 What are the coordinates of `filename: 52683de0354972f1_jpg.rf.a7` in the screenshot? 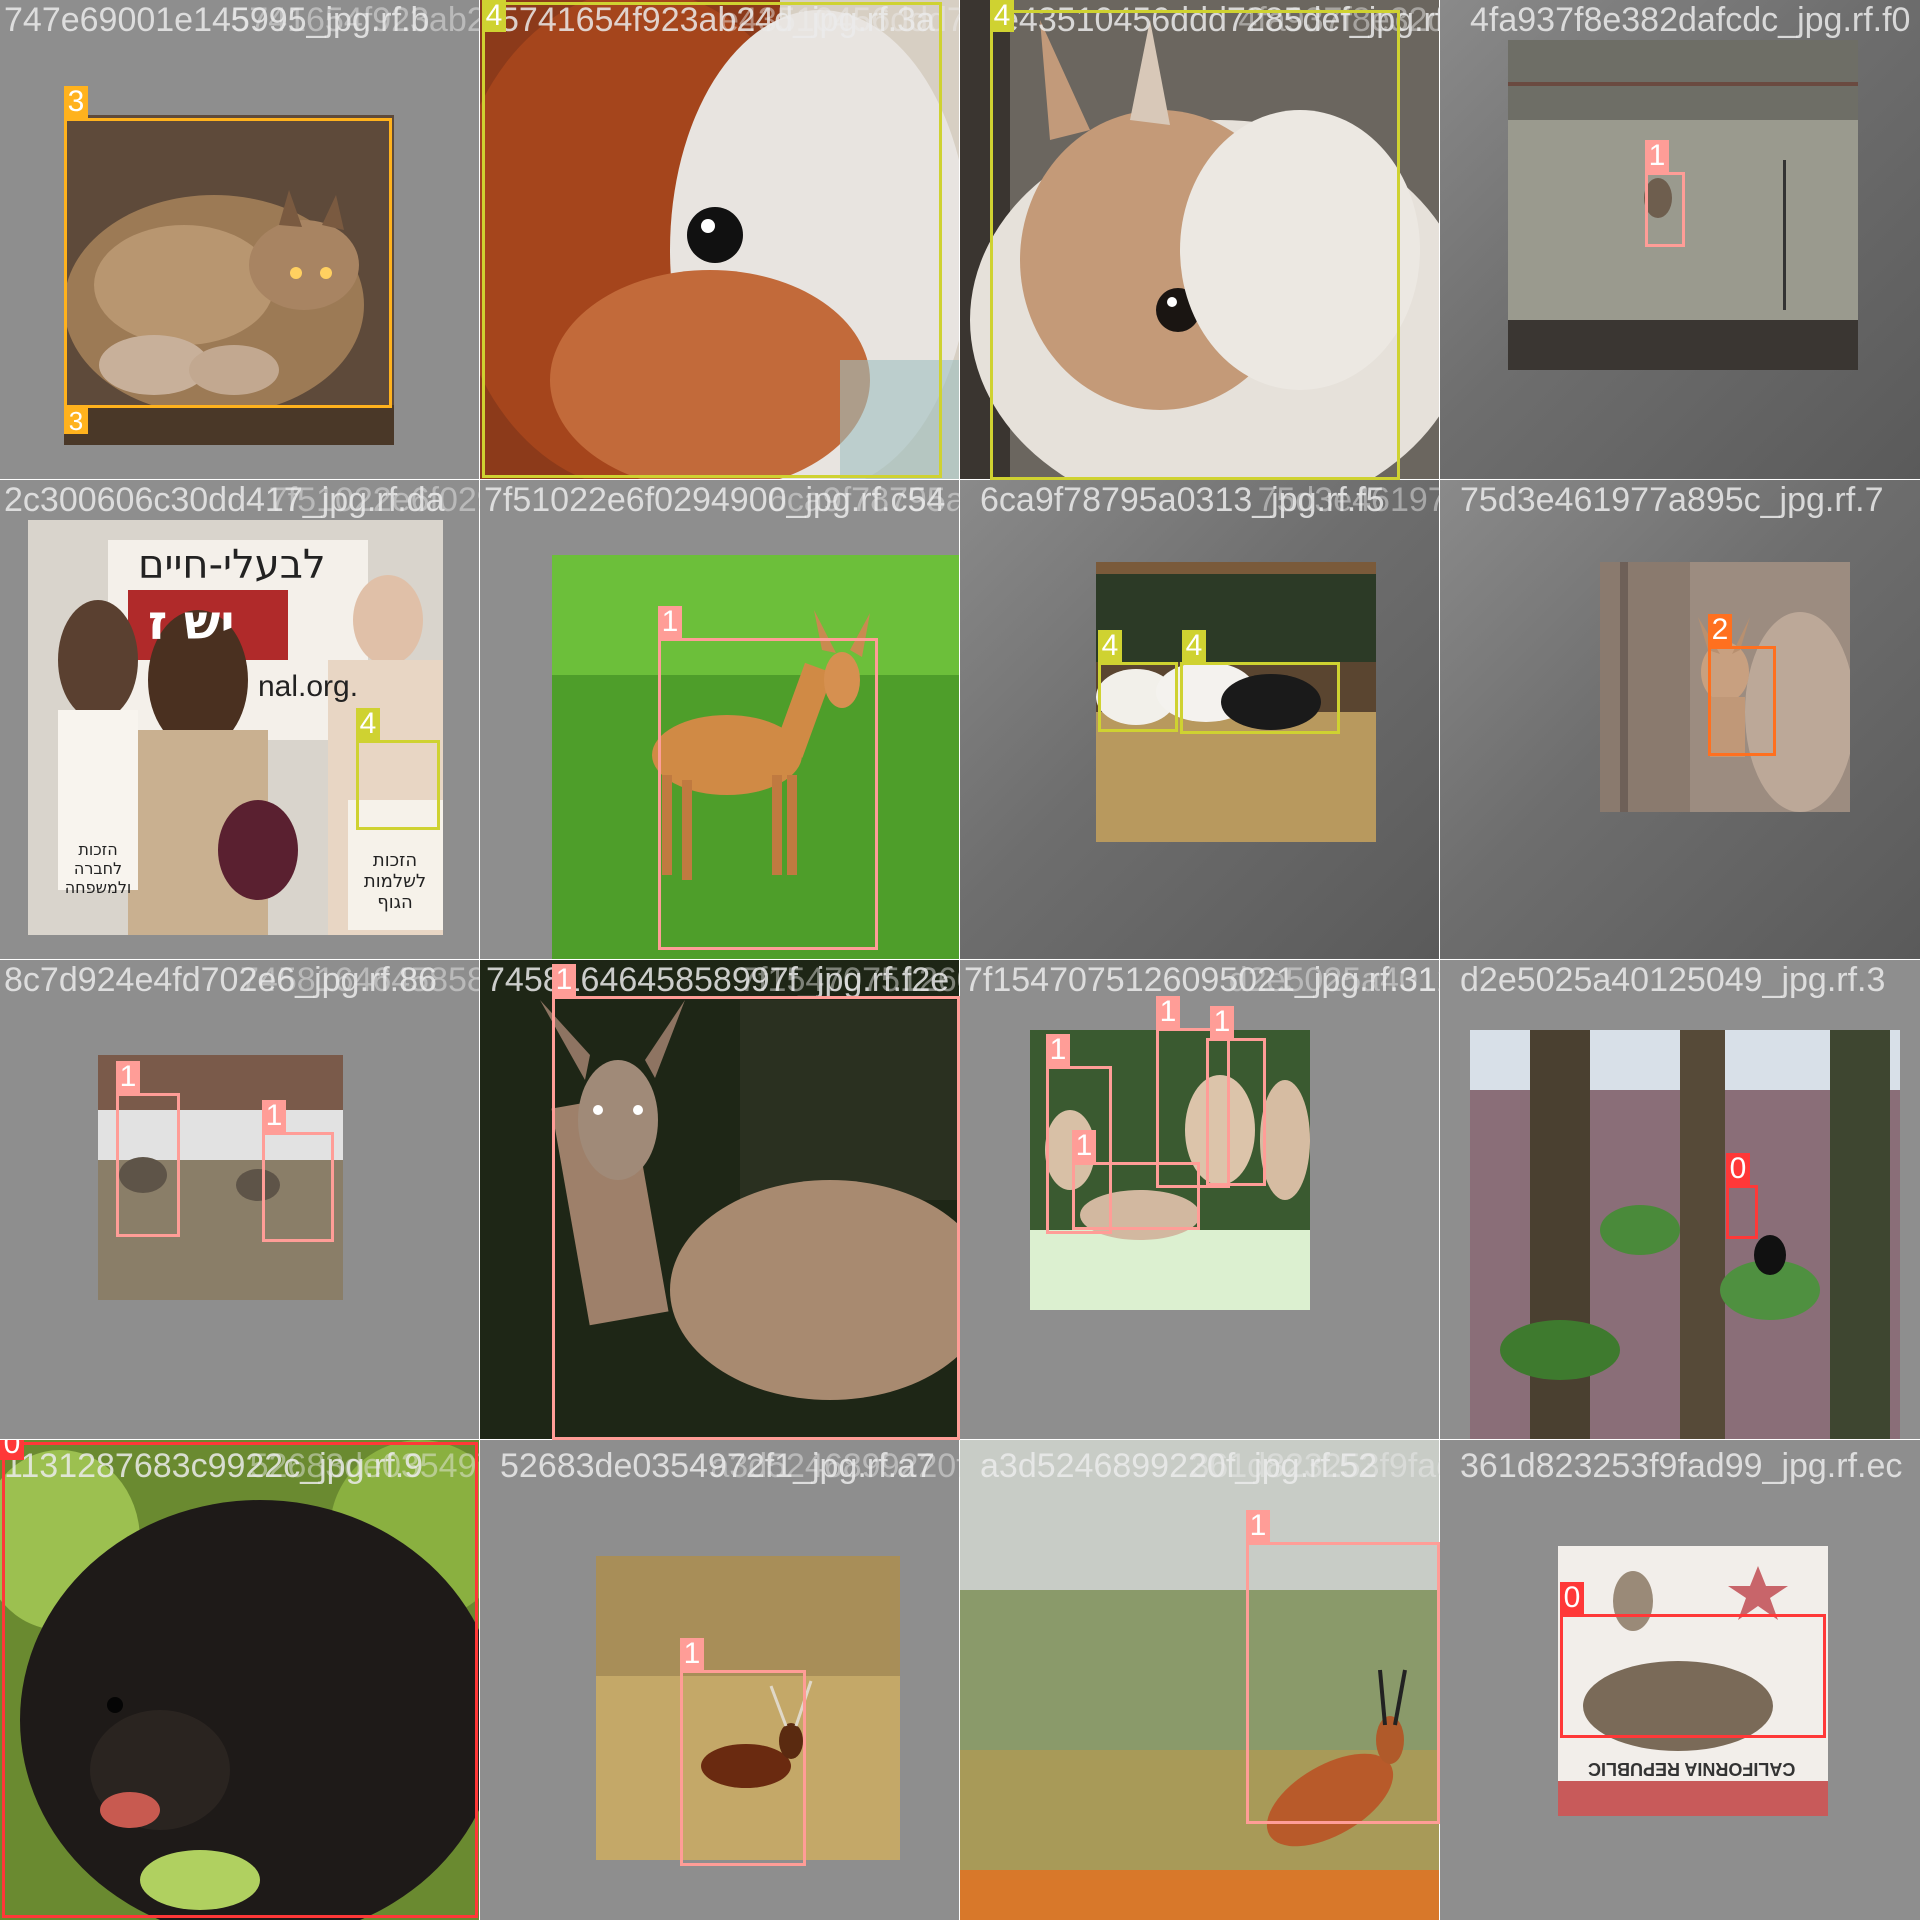 It's located at (717, 1466).